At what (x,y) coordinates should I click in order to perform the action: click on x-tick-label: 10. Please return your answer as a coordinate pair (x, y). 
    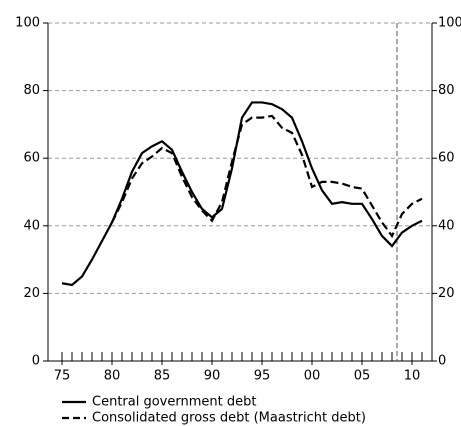
    Looking at the image, I should click on (412, 376).